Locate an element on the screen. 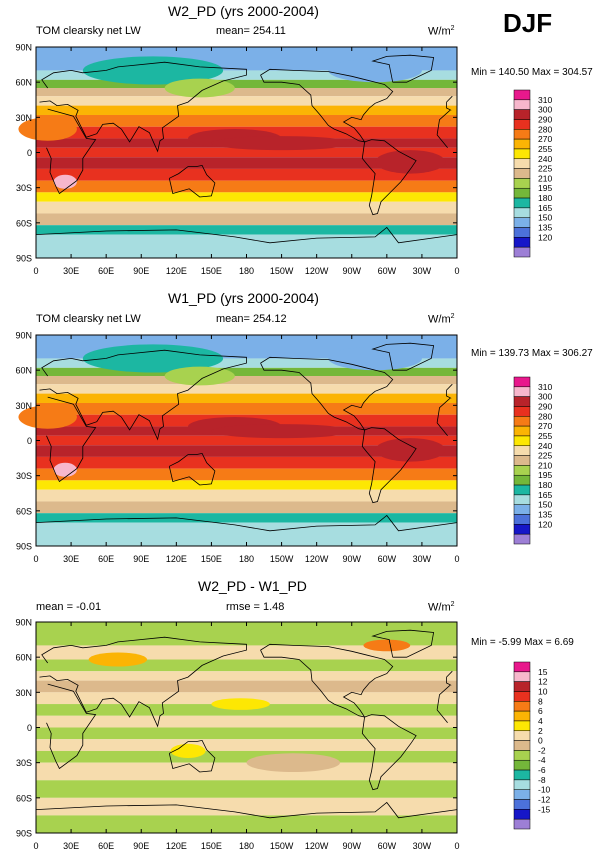 The height and width of the screenshot is (860, 604). colorbar-level-label: -10 is located at coordinates (544, 790).